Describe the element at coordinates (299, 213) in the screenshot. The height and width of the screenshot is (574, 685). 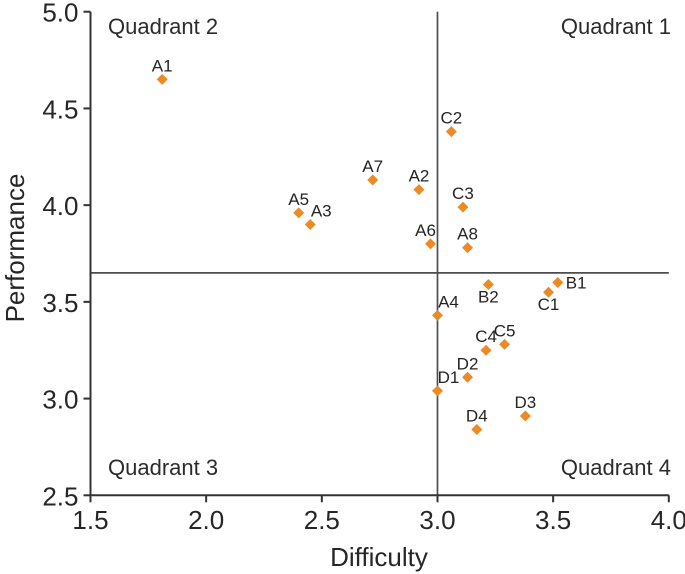
I see `point-a5-marker` at that location.